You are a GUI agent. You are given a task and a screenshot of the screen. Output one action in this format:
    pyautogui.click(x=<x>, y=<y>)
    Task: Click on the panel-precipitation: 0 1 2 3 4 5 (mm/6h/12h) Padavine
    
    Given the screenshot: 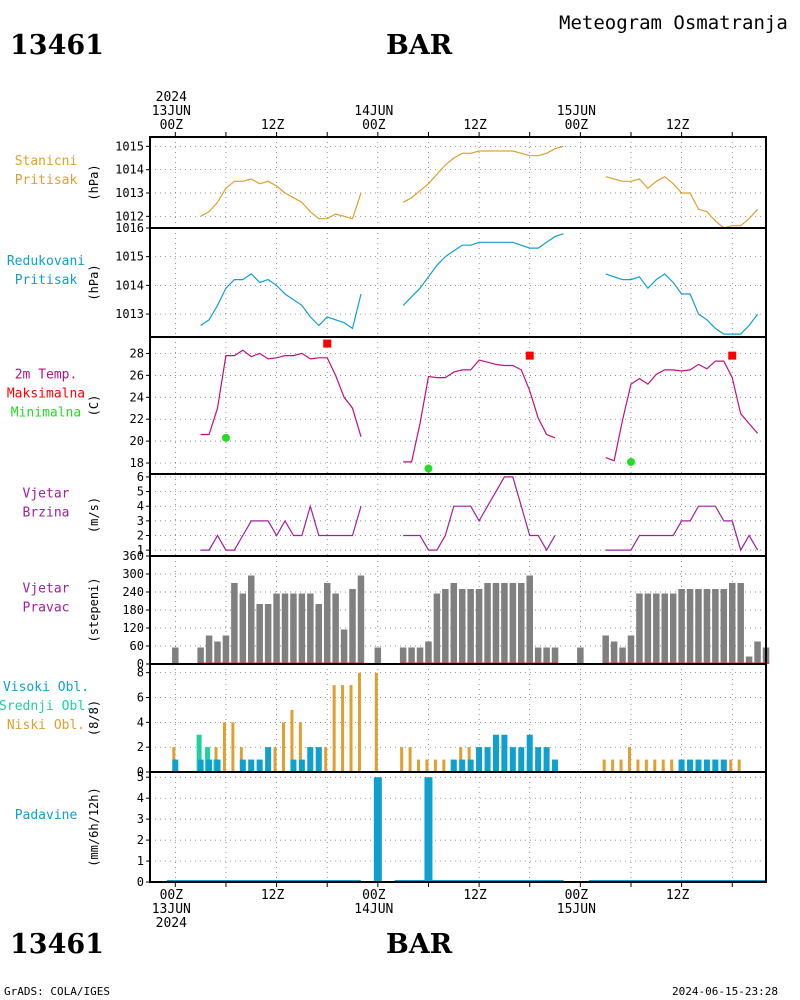 What is the action you would take?
    pyautogui.click(x=391, y=829)
    